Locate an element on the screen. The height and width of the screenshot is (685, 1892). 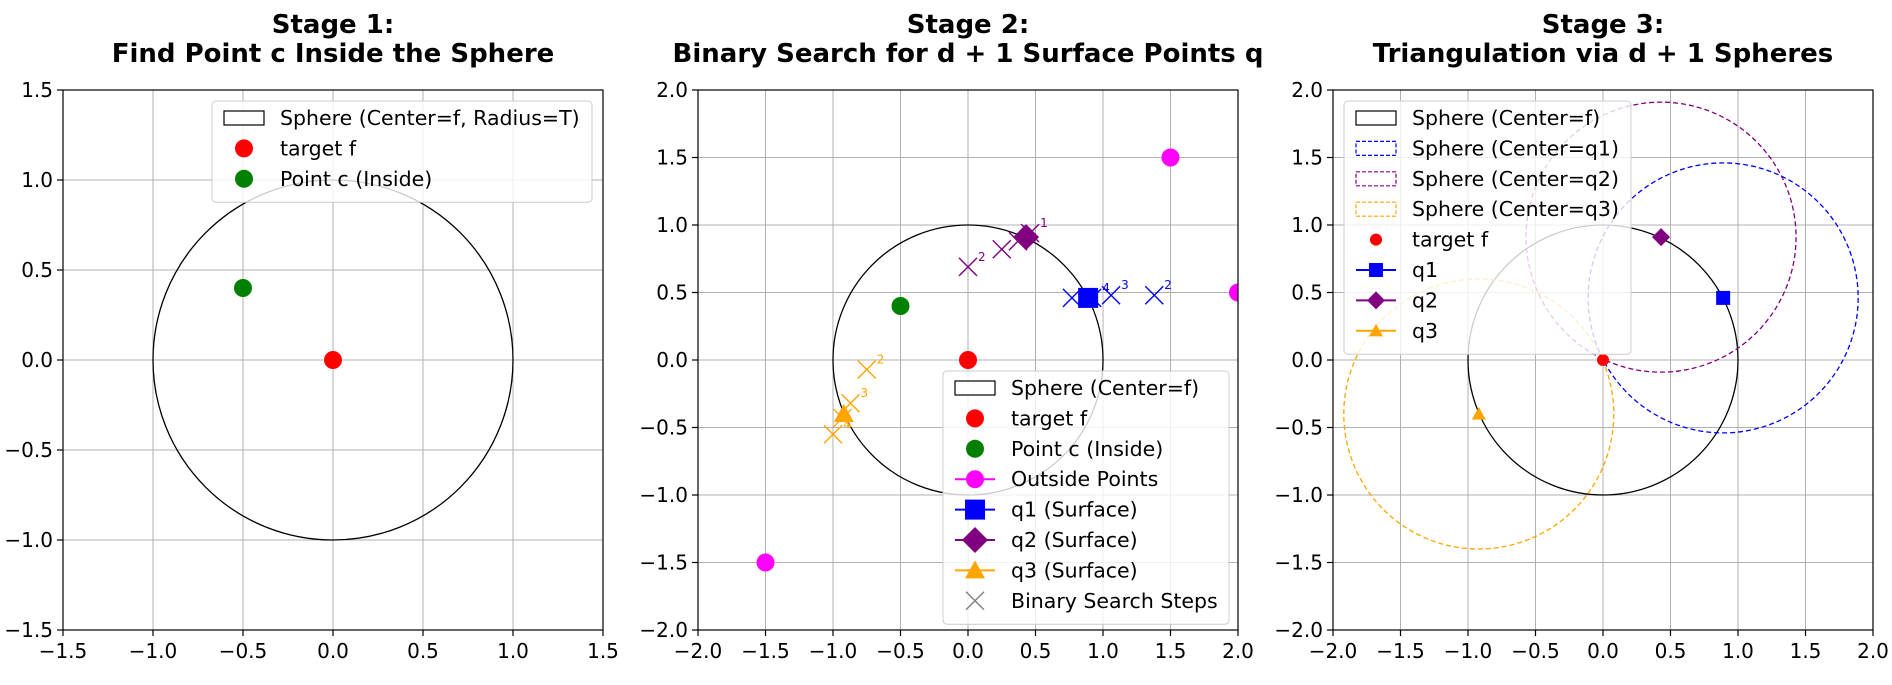
legend-label: Outside Points is located at coordinates (1084, 479).